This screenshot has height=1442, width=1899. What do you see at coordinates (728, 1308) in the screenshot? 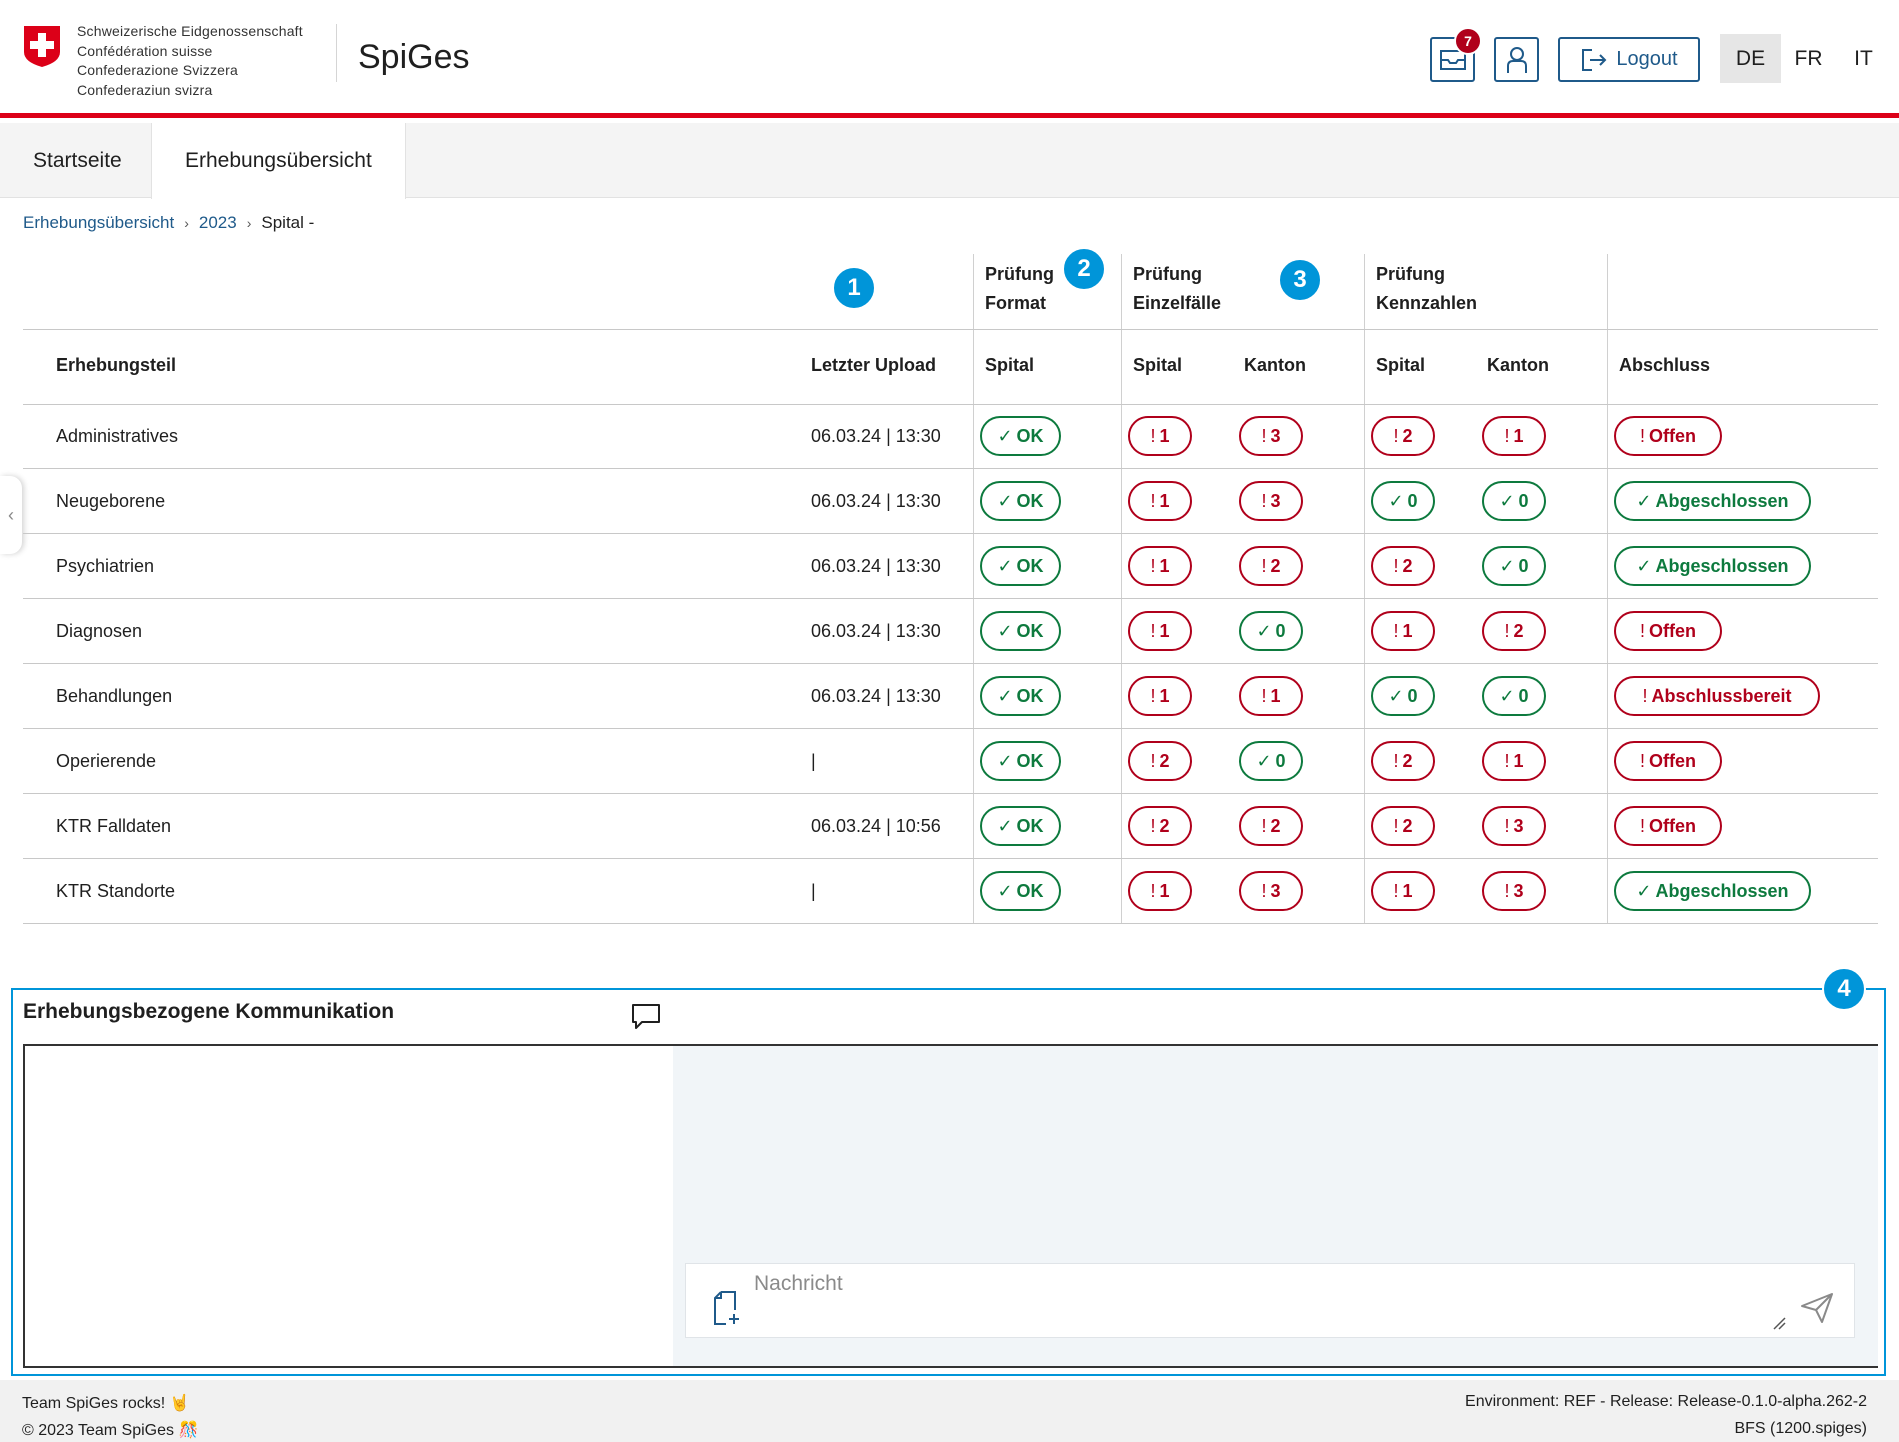
I see `attach-file-icon` at bounding box center [728, 1308].